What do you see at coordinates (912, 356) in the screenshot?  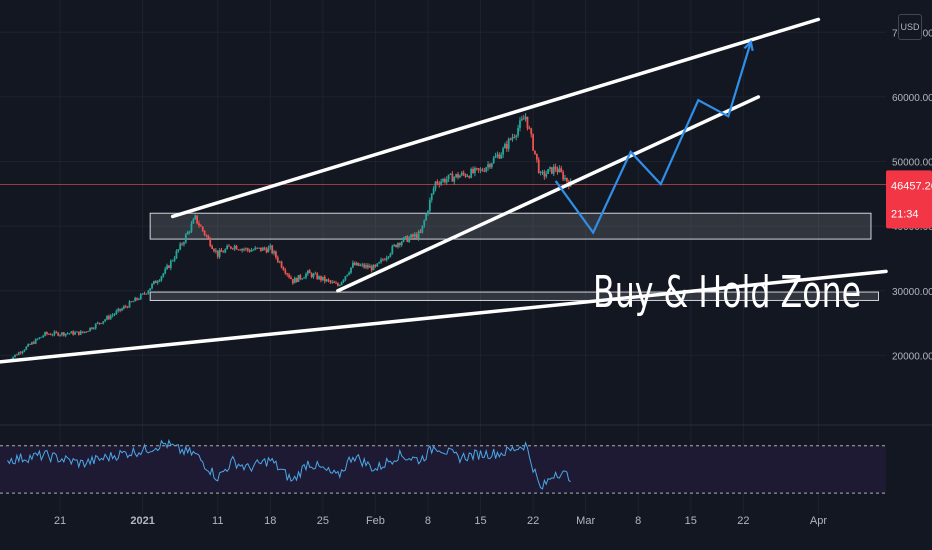 I see `y-tick-label: 20000.00` at bounding box center [912, 356].